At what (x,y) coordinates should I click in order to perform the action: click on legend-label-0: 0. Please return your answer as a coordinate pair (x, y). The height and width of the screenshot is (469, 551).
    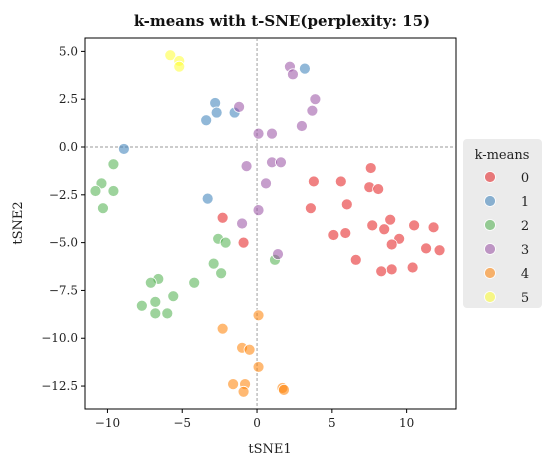
    Looking at the image, I should click on (525, 178).